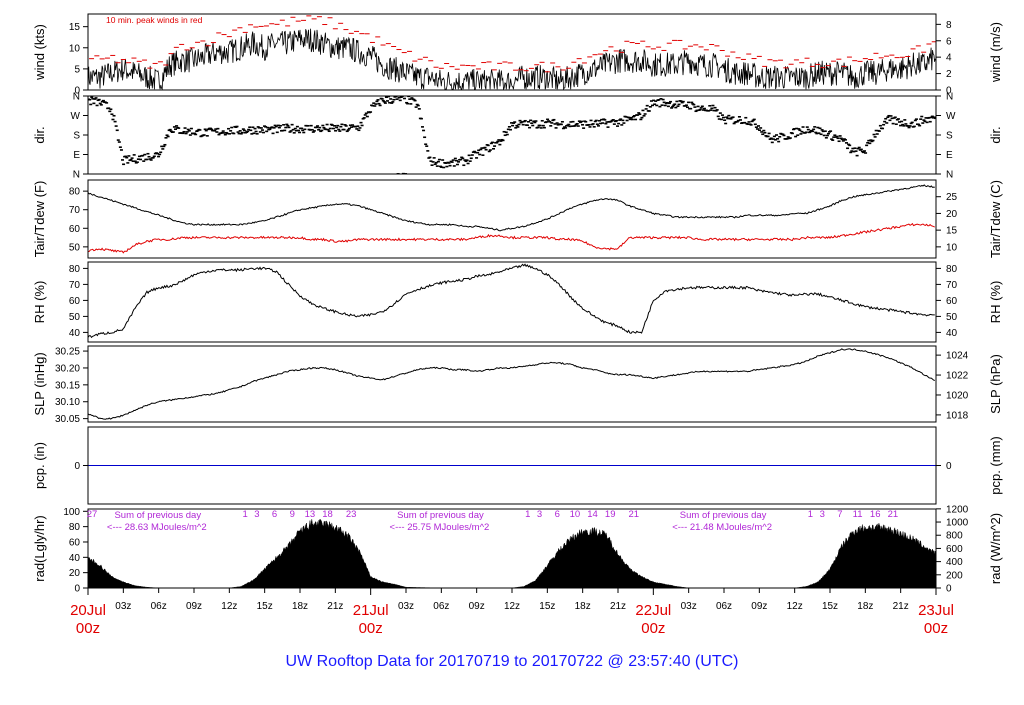 This screenshot has height=705, width=1024. I want to click on rad-ytick-right-label: 1000, so click(957, 523).